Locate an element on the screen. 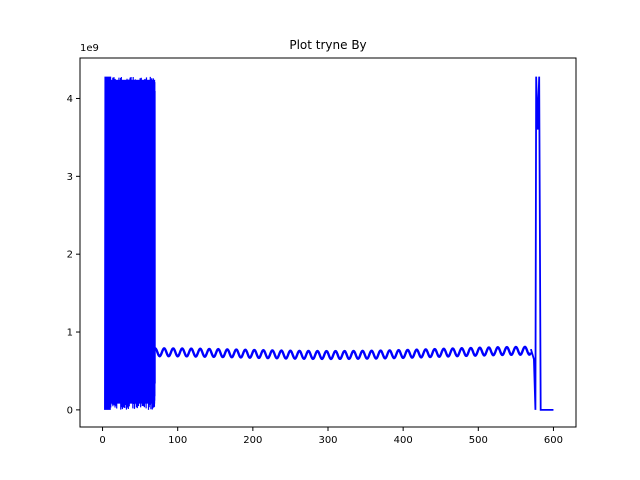 The width and height of the screenshot is (640, 480). y-tick-label: 1 is located at coordinates (70, 333).